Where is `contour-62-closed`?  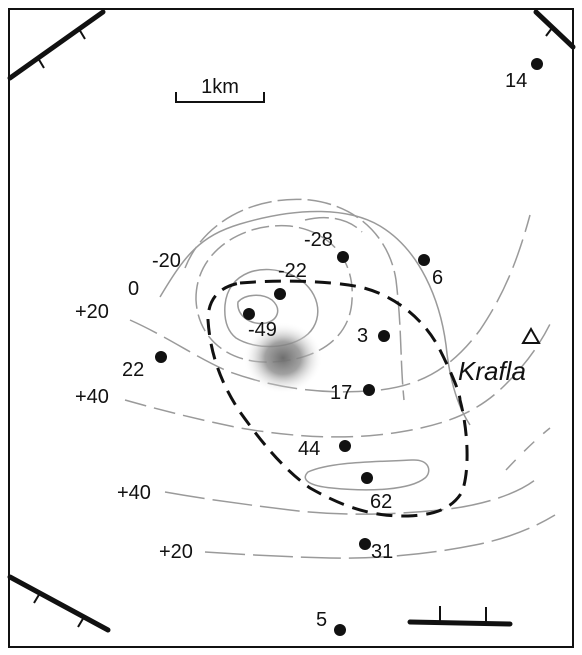
contour-62-closed is located at coordinates (367, 475).